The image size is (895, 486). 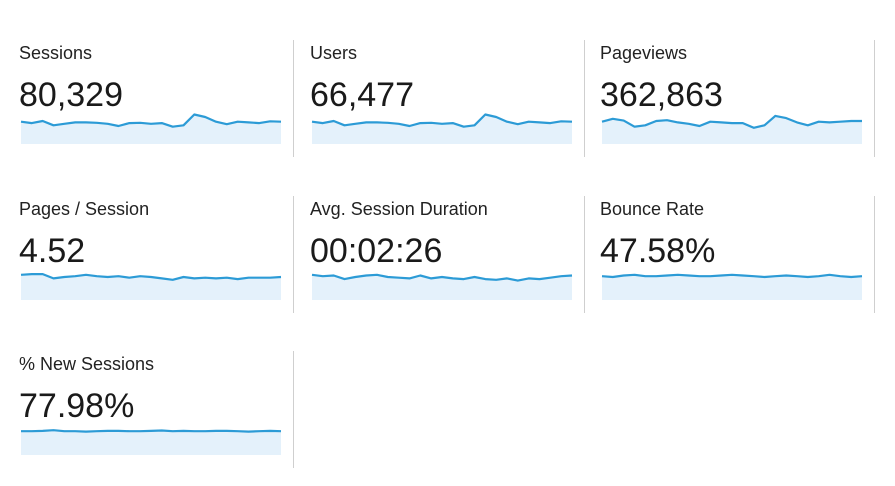 What do you see at coordinates (661, 95) in the screenshot?
I see `metric-value: 362,863` at bounding box center [661, 95].